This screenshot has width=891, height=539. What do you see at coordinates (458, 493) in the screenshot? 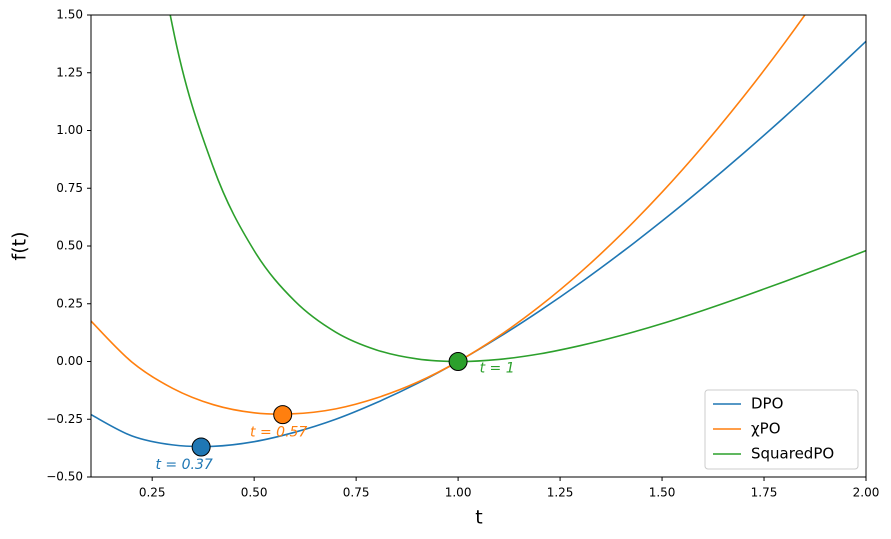
I see `x-tick-label: 1.00` at bounding box center [458, 493].